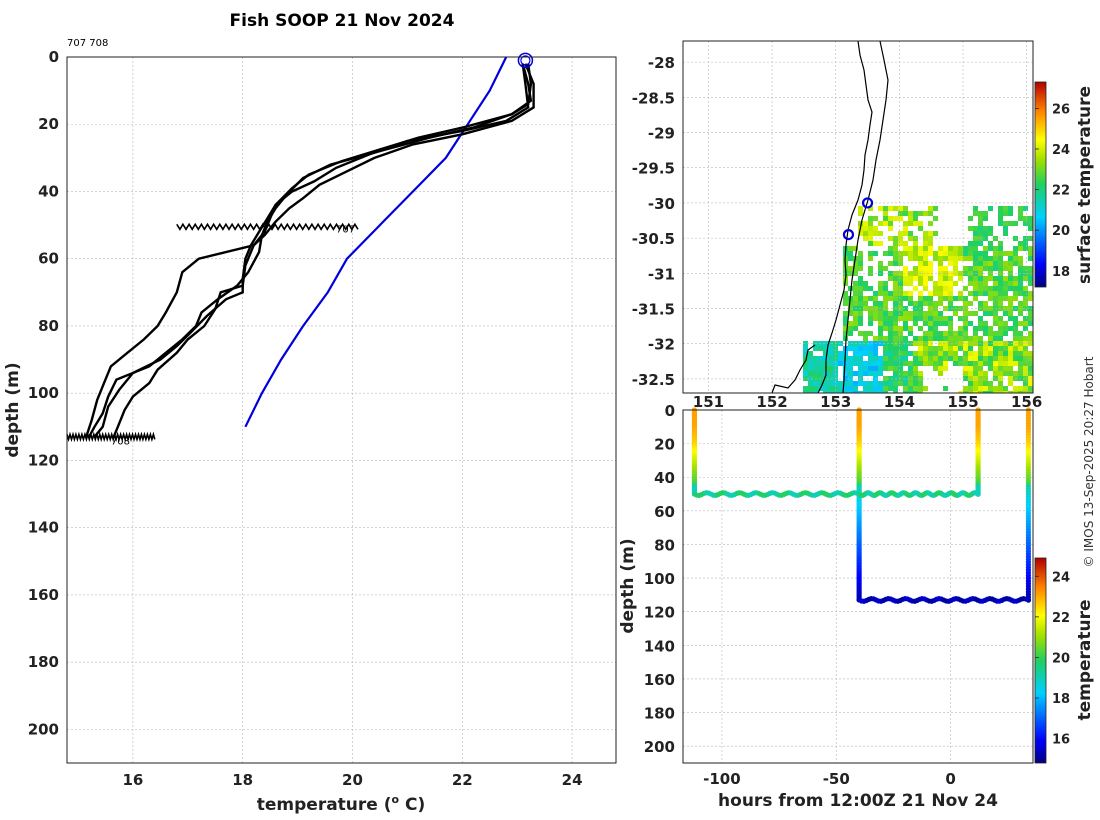  Describe the element at coordinates (572, 780) in the screenshot. I see `profile-xtick: 24` at that location.